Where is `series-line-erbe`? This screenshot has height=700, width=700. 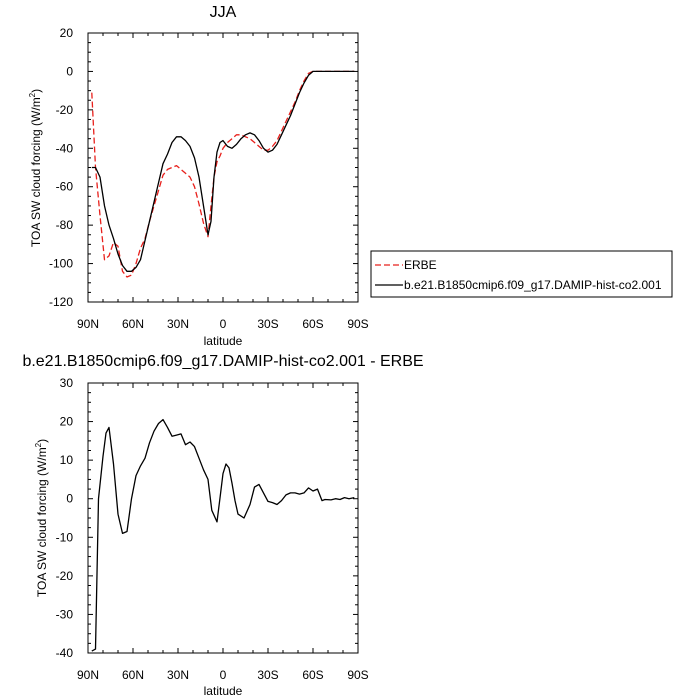
series-line-erbe is located at coordinates (223, 174).